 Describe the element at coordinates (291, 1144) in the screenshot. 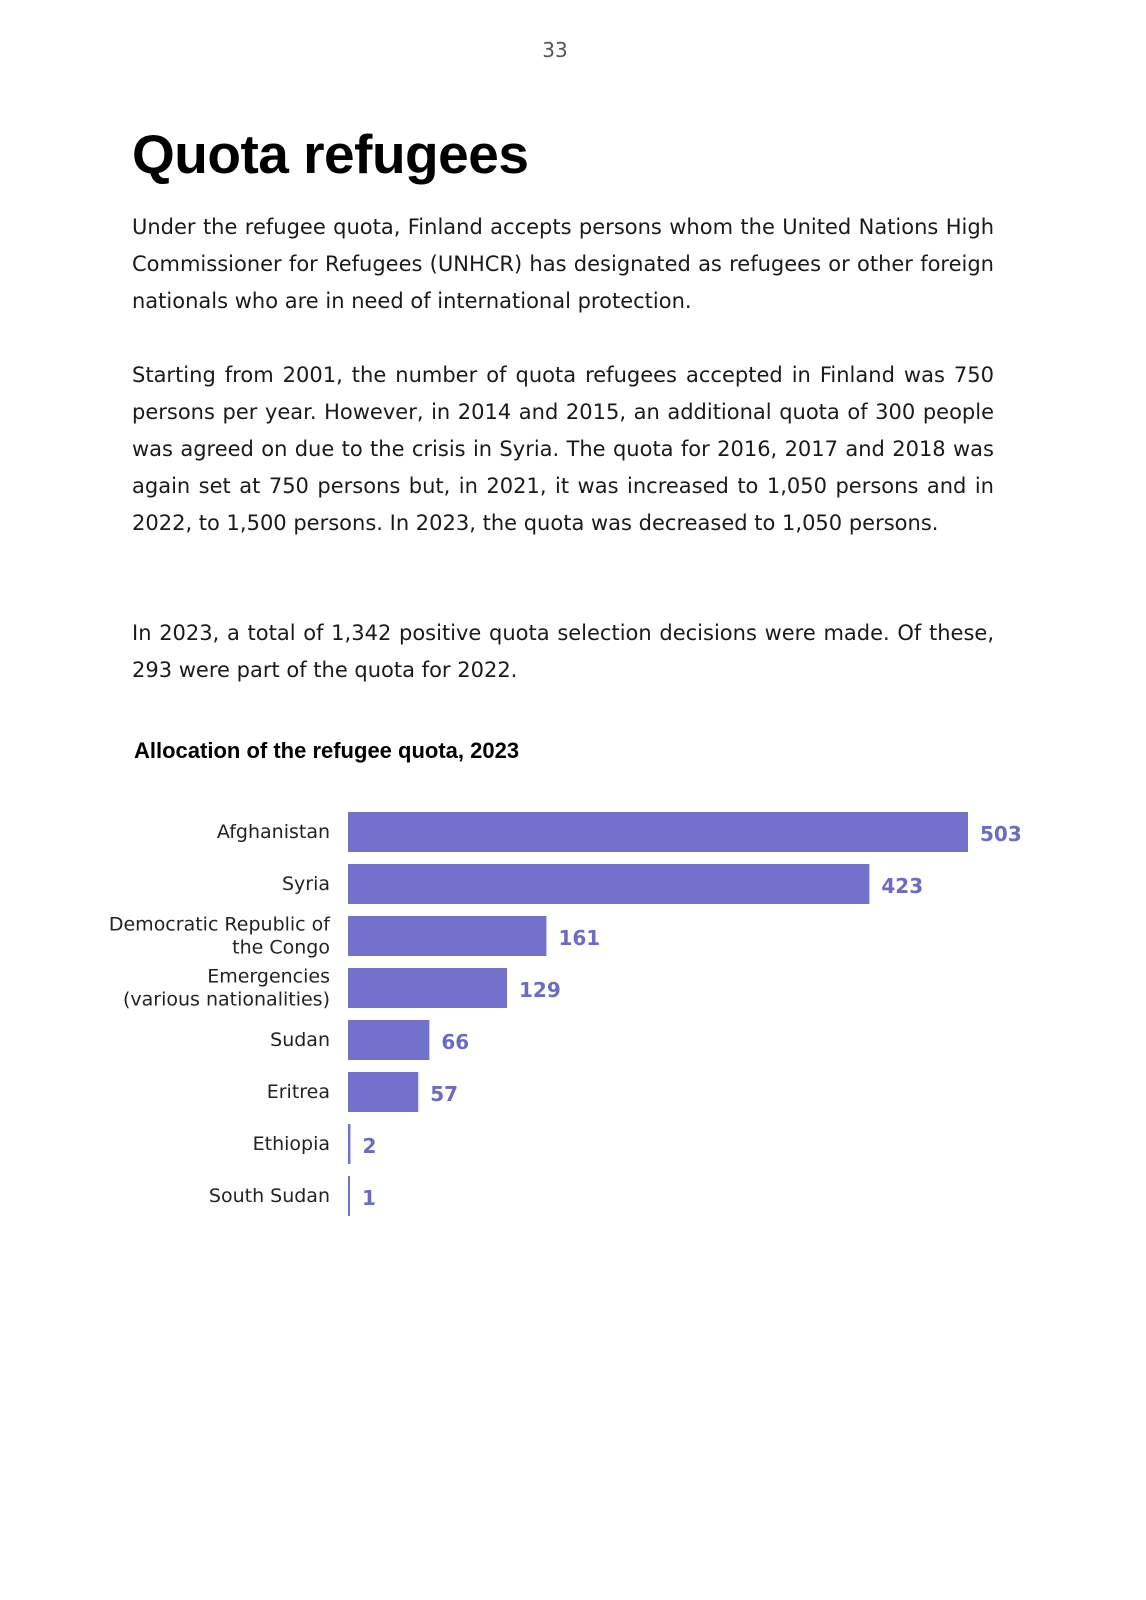

I see `category-label-6: Ethiopia` at that location.